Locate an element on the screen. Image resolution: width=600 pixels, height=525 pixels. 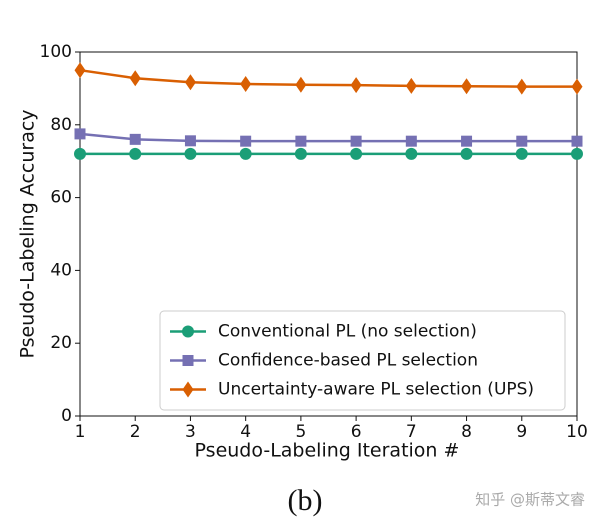
x-axis-label: Pseudo-Labeling Iteration # is located at coordinates (327, 451).